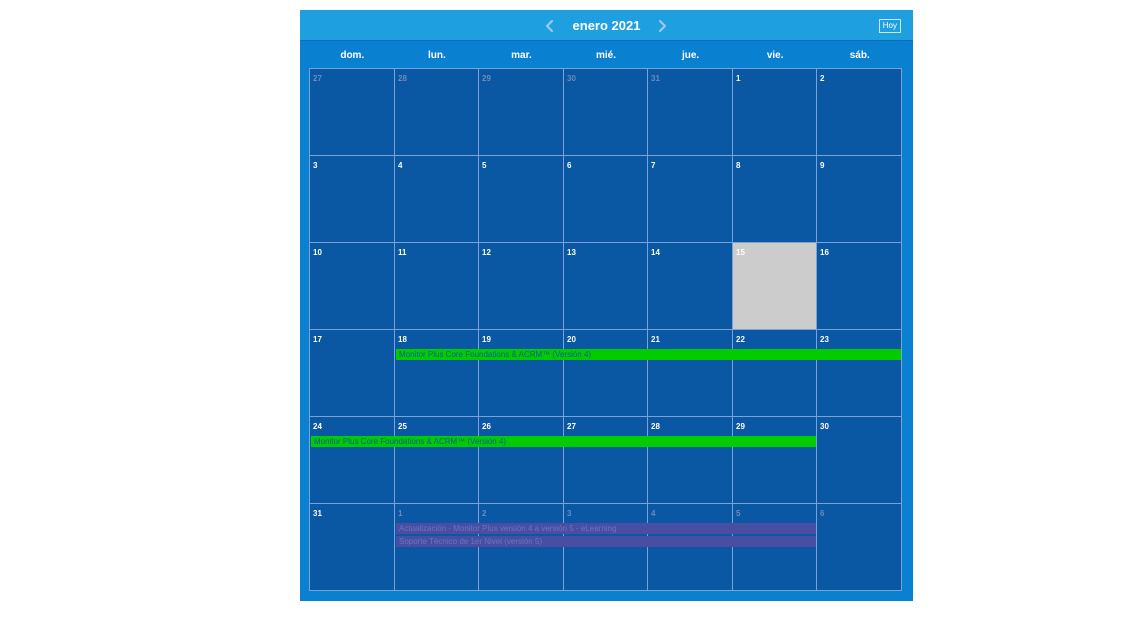  I want to click on day-number: 5, so click(484, 165).